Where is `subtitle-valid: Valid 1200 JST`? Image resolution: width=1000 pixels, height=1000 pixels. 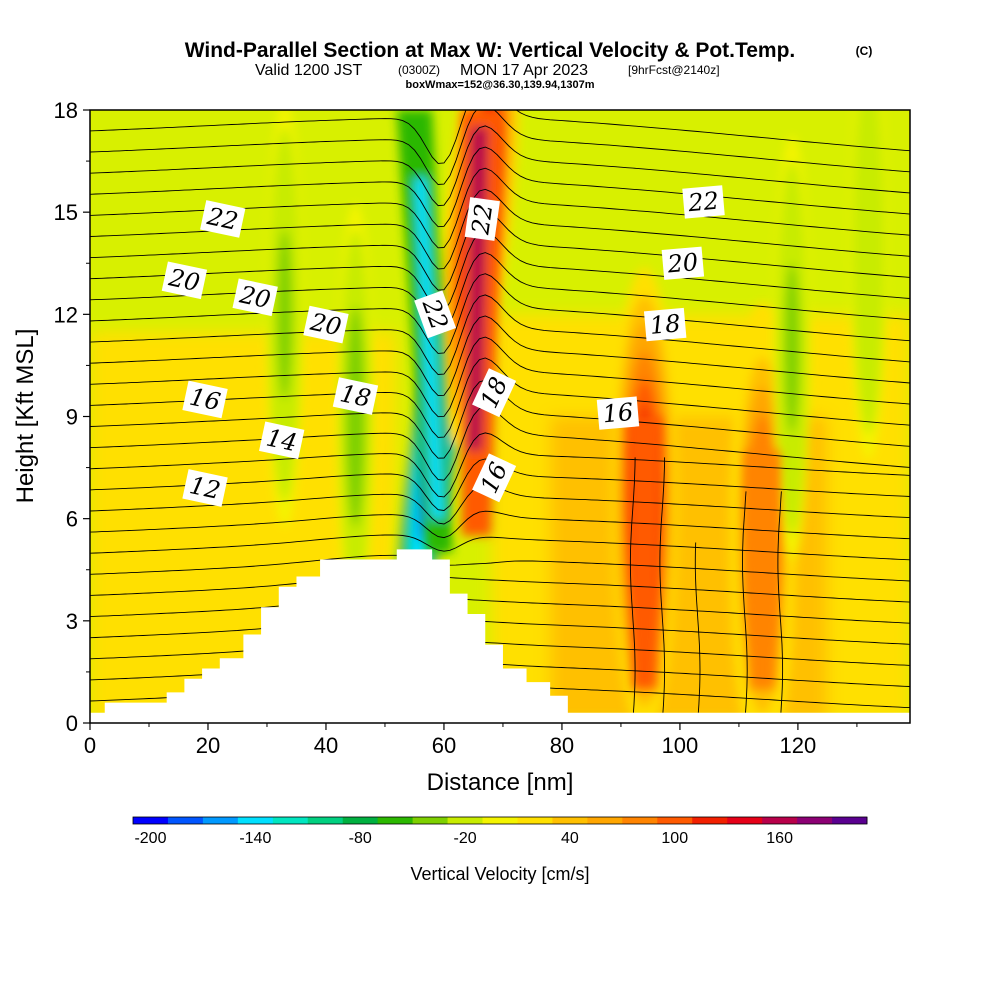 subtitle-valid: Valid 1200 JST is located at coordinates (309, 70).